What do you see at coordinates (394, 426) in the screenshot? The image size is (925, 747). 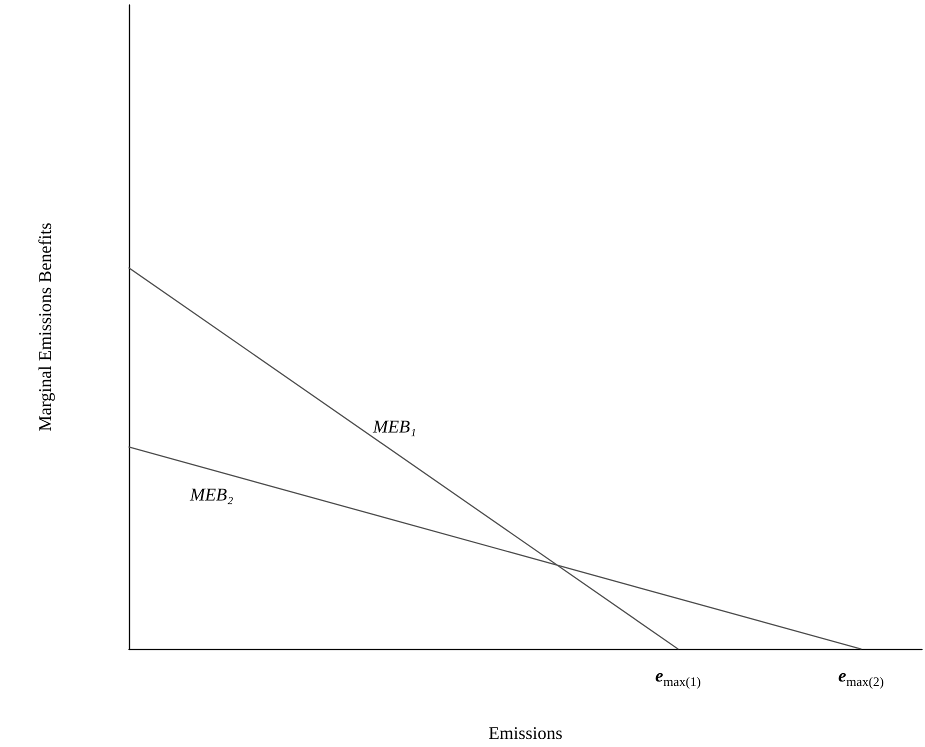 I see `series-label: MEB₁` at bounding box center [394, 426].